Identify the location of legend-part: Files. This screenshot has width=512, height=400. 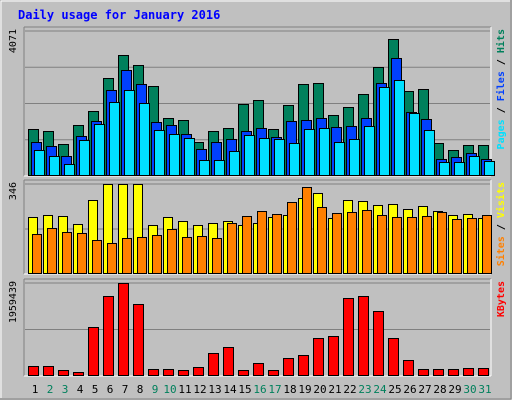
(501, 86).